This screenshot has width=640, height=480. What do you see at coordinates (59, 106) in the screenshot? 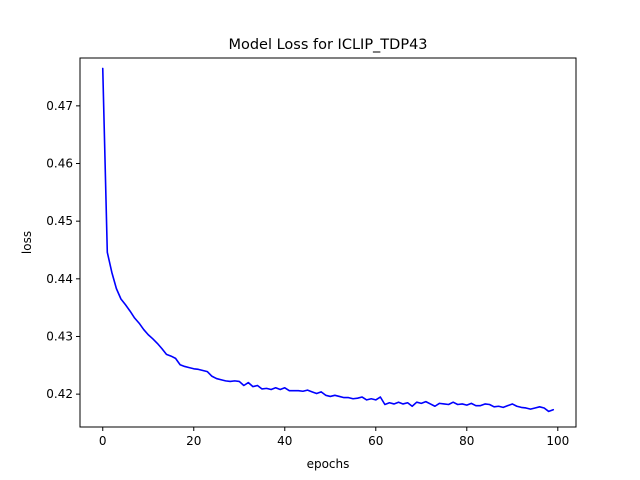
I see `y-tick-label: 0.47` at bounding box center [59, 106].